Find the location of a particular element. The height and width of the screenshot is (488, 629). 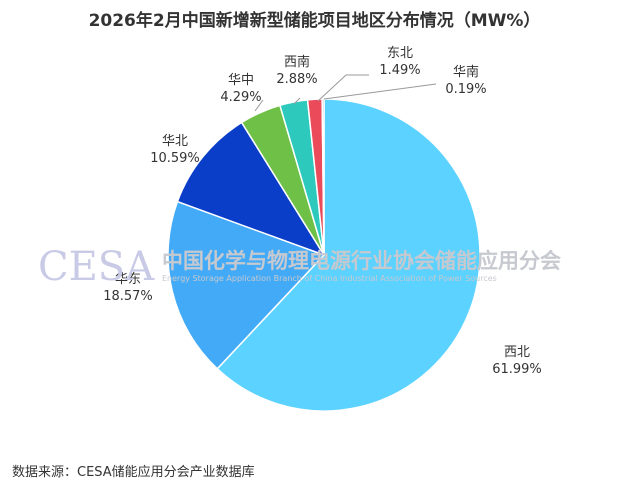

leader-line-northeast is located at coordinates (343, 88).